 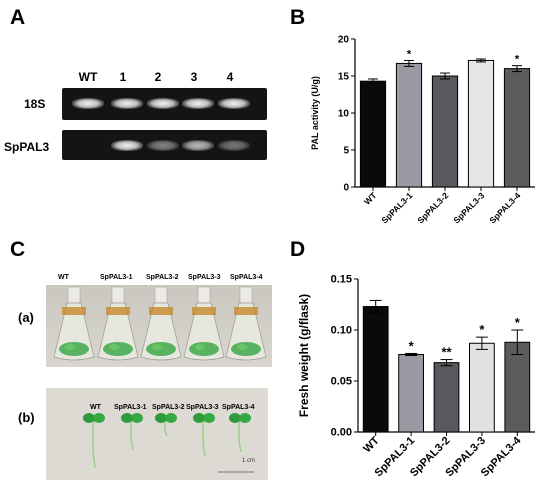 I want to click on gel-band-18s-wt, so click(x=88, y=103).